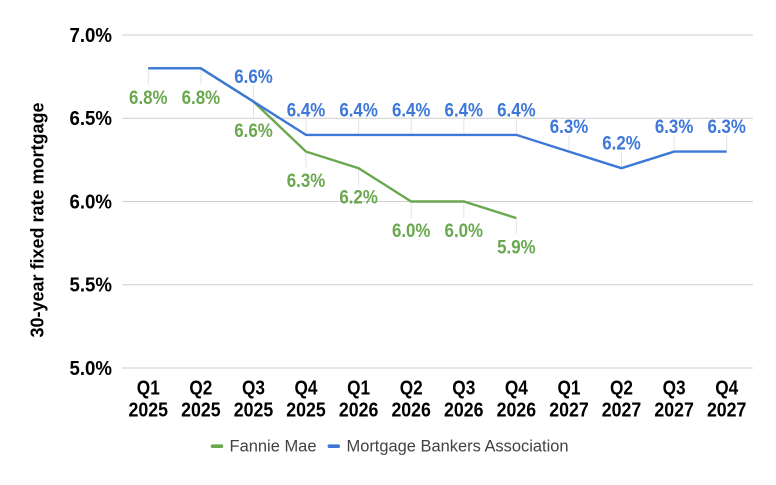 This screenshot has height=485, width=776. I want to click on svg-text: 7.0%, so click(91, 36).